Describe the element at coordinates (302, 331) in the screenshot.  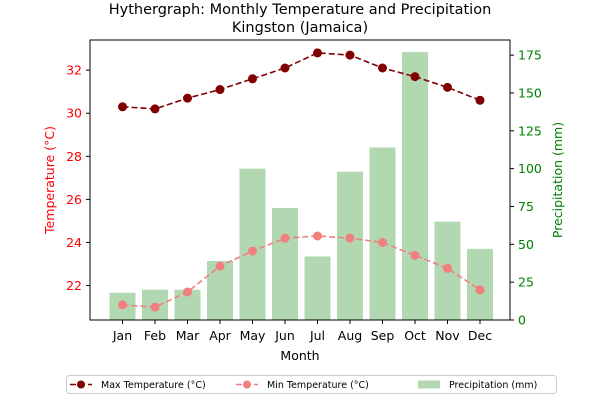
I see `x-axis: Jan Feb Mar Apr May Jun Jul Aug Sep Oct Nov Dec` at that location.